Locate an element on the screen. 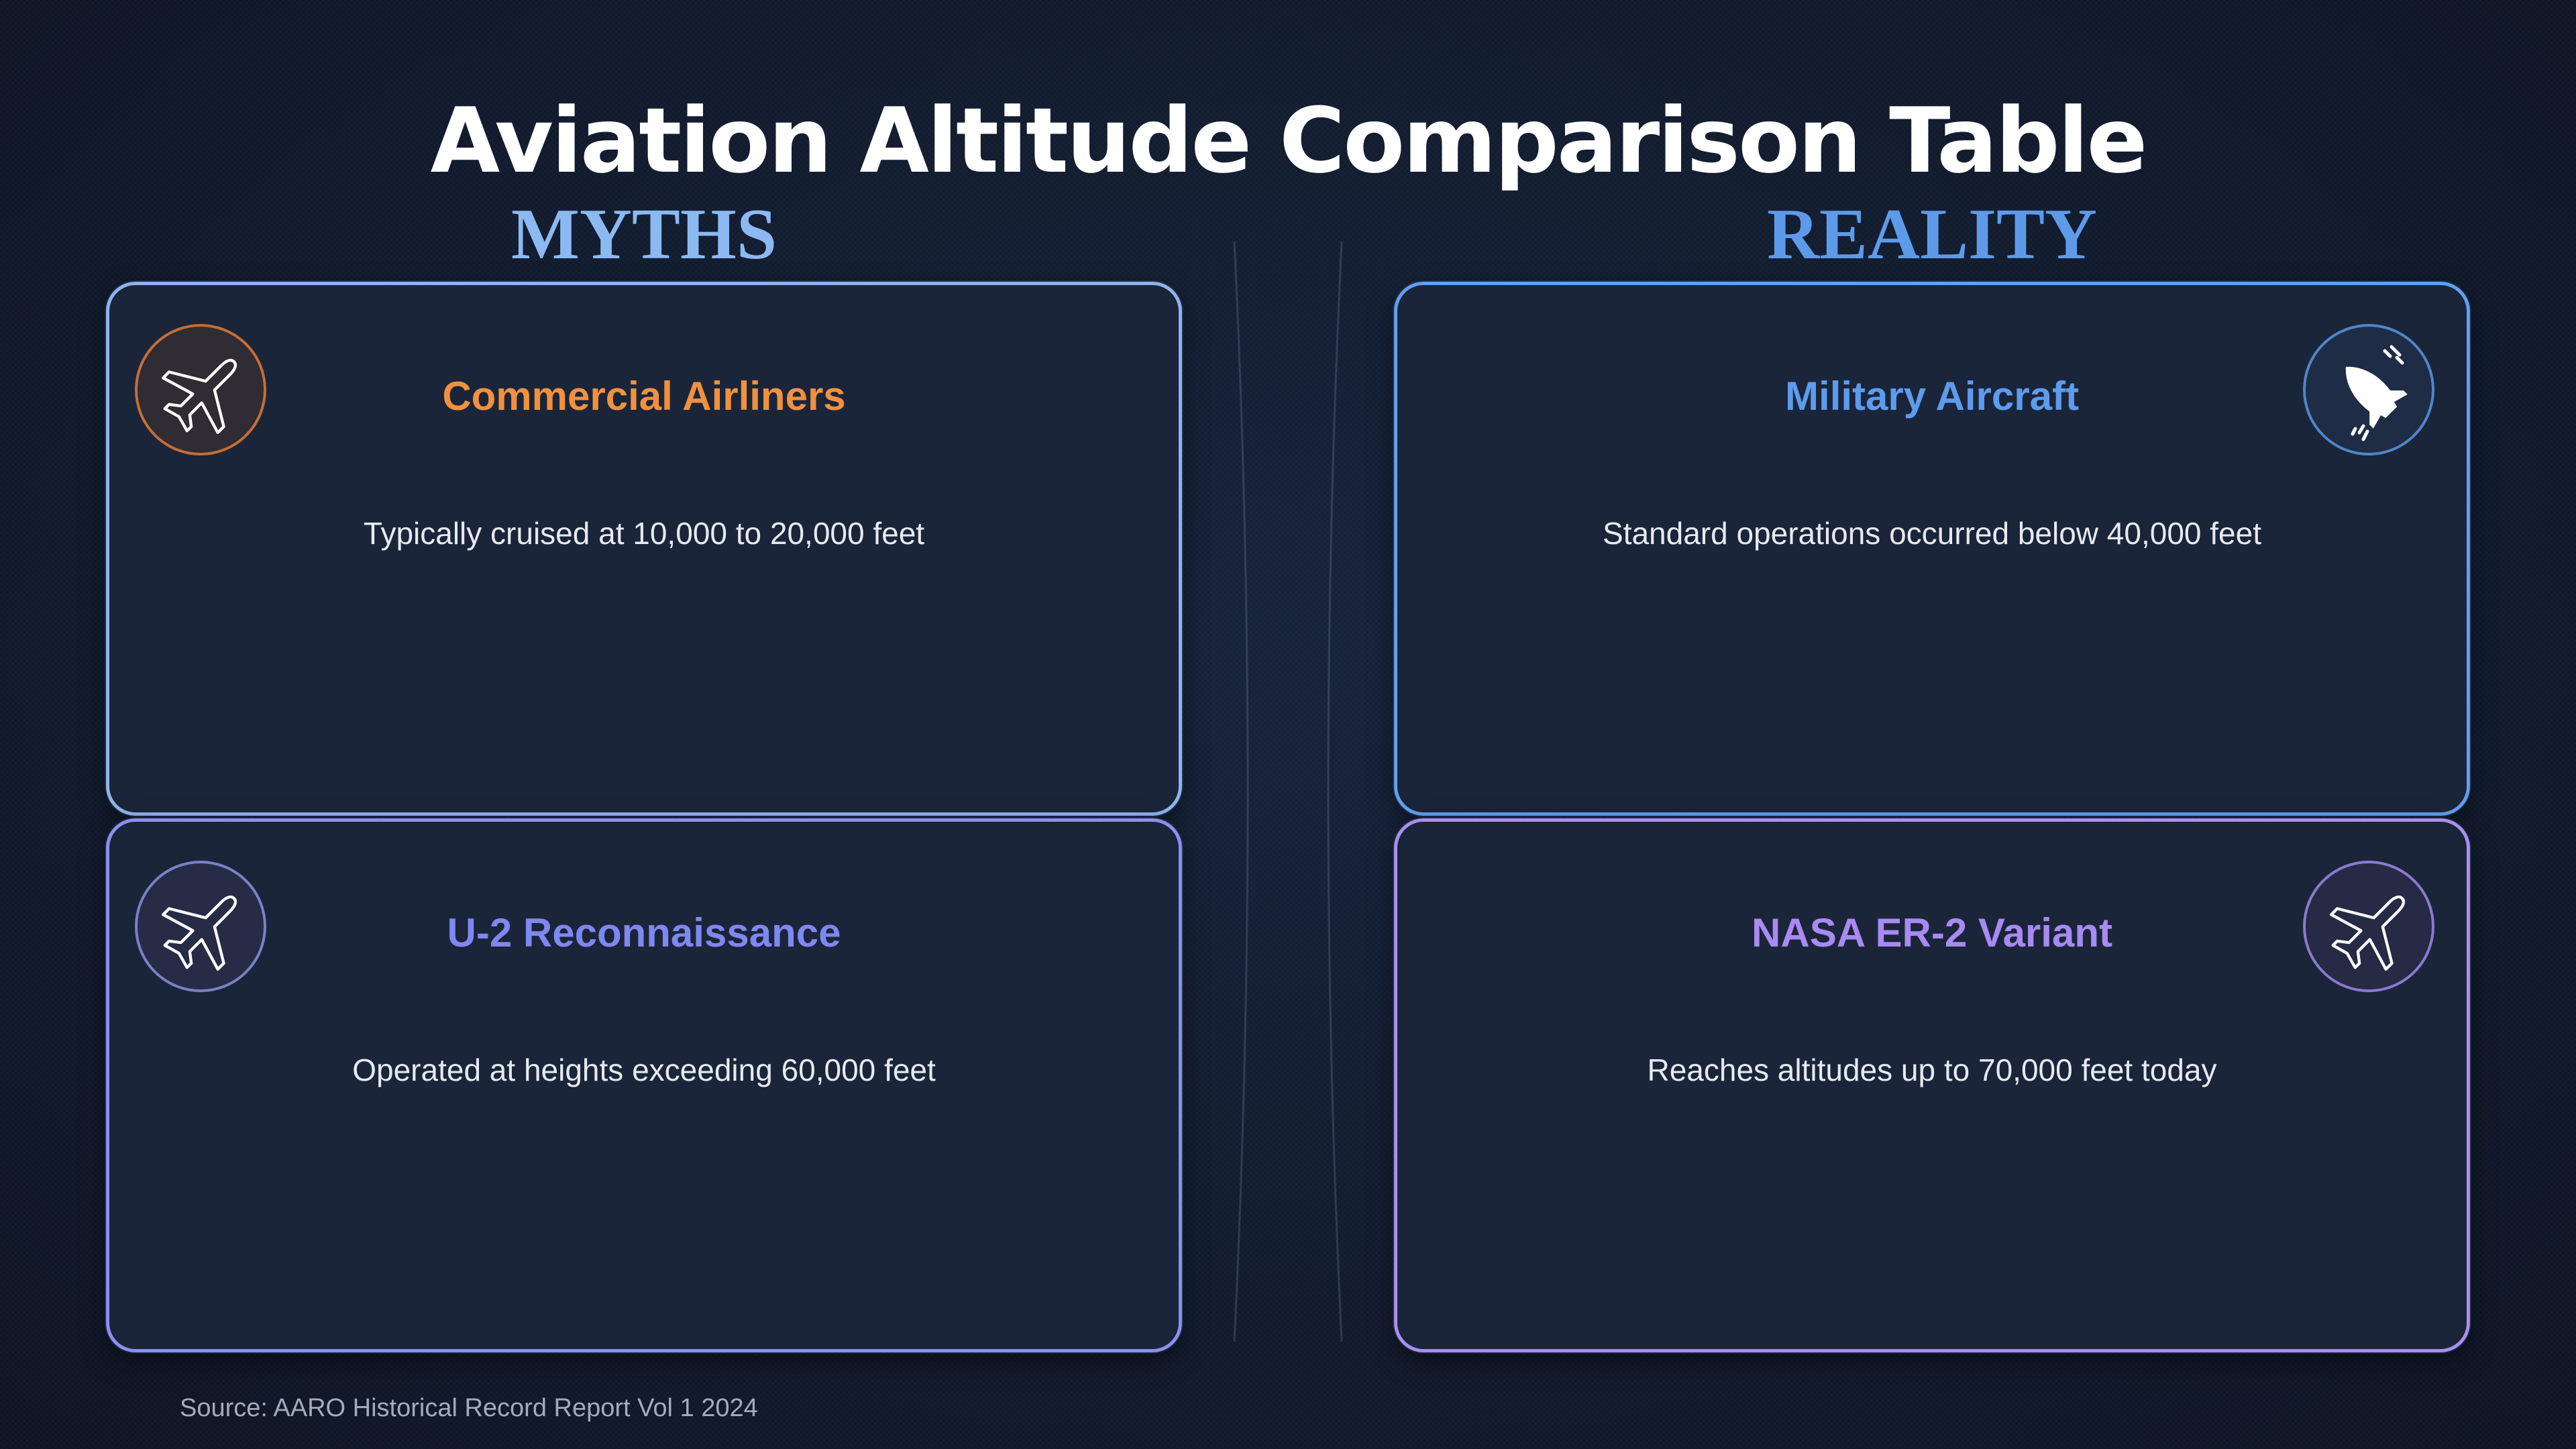 The image size is (2576, 1449). center-divider is located at coordinates (1288, 791).